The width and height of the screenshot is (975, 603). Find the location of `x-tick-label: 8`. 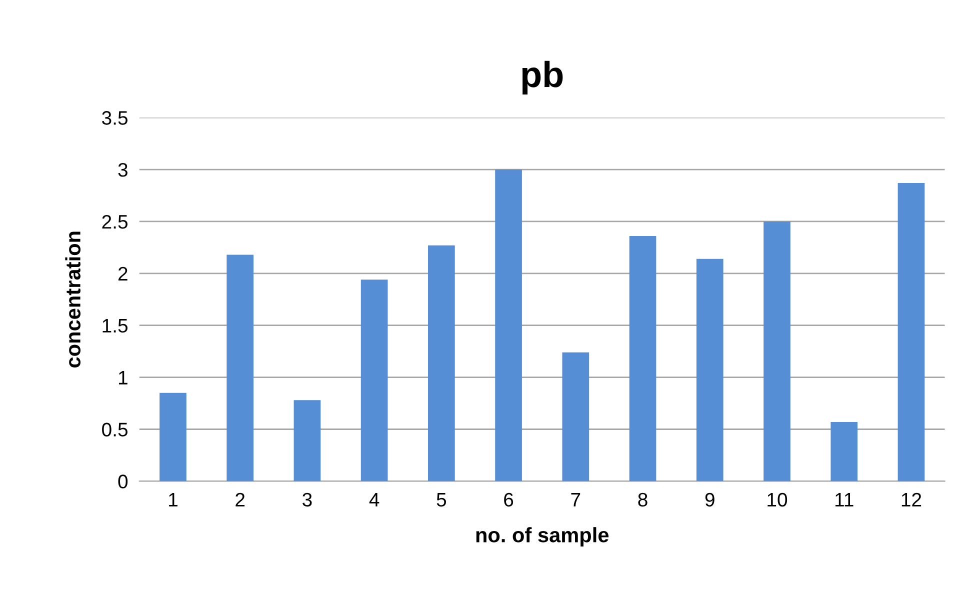

x-tick-label: 8 is located at coordinates (643, 499).